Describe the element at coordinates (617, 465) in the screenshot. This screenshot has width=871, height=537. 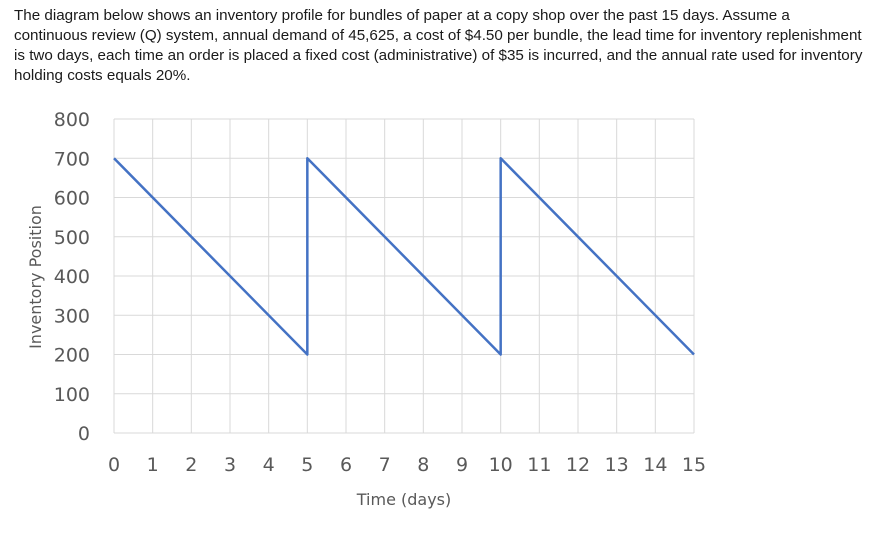
I see `x-tick-label: 13` at that location.